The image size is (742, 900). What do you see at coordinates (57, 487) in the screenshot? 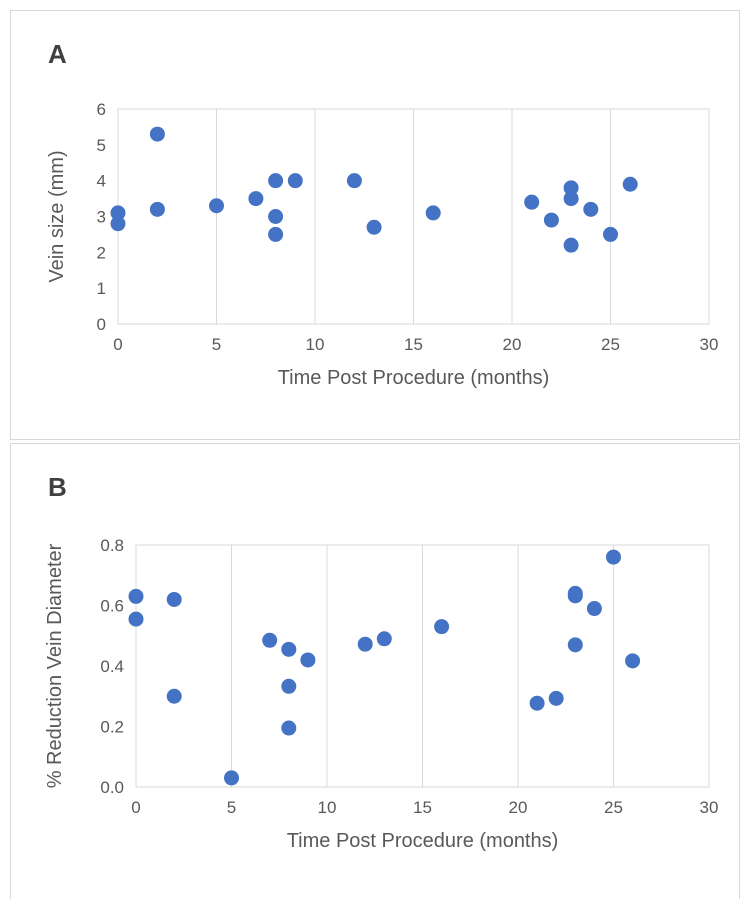
I see `panel-label-b: B` at bounding box center [57, 487].